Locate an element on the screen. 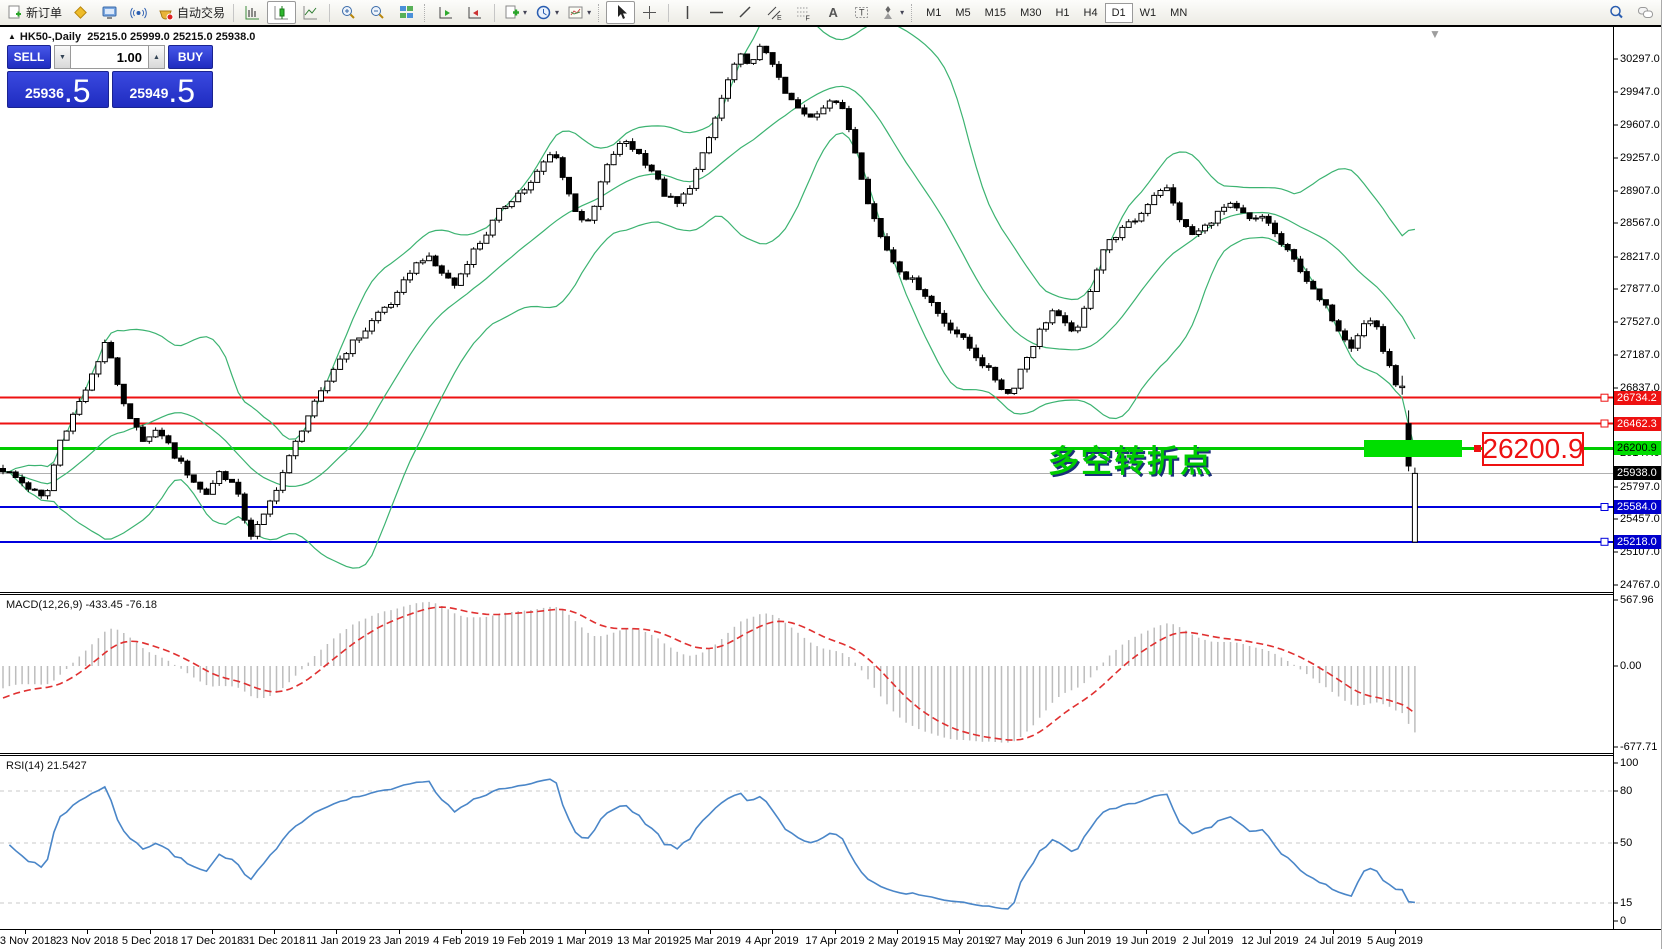 The height and width of the screenshot is (949, 1662). sell-price-fraction: .5 is located at coordinates (77, 91).